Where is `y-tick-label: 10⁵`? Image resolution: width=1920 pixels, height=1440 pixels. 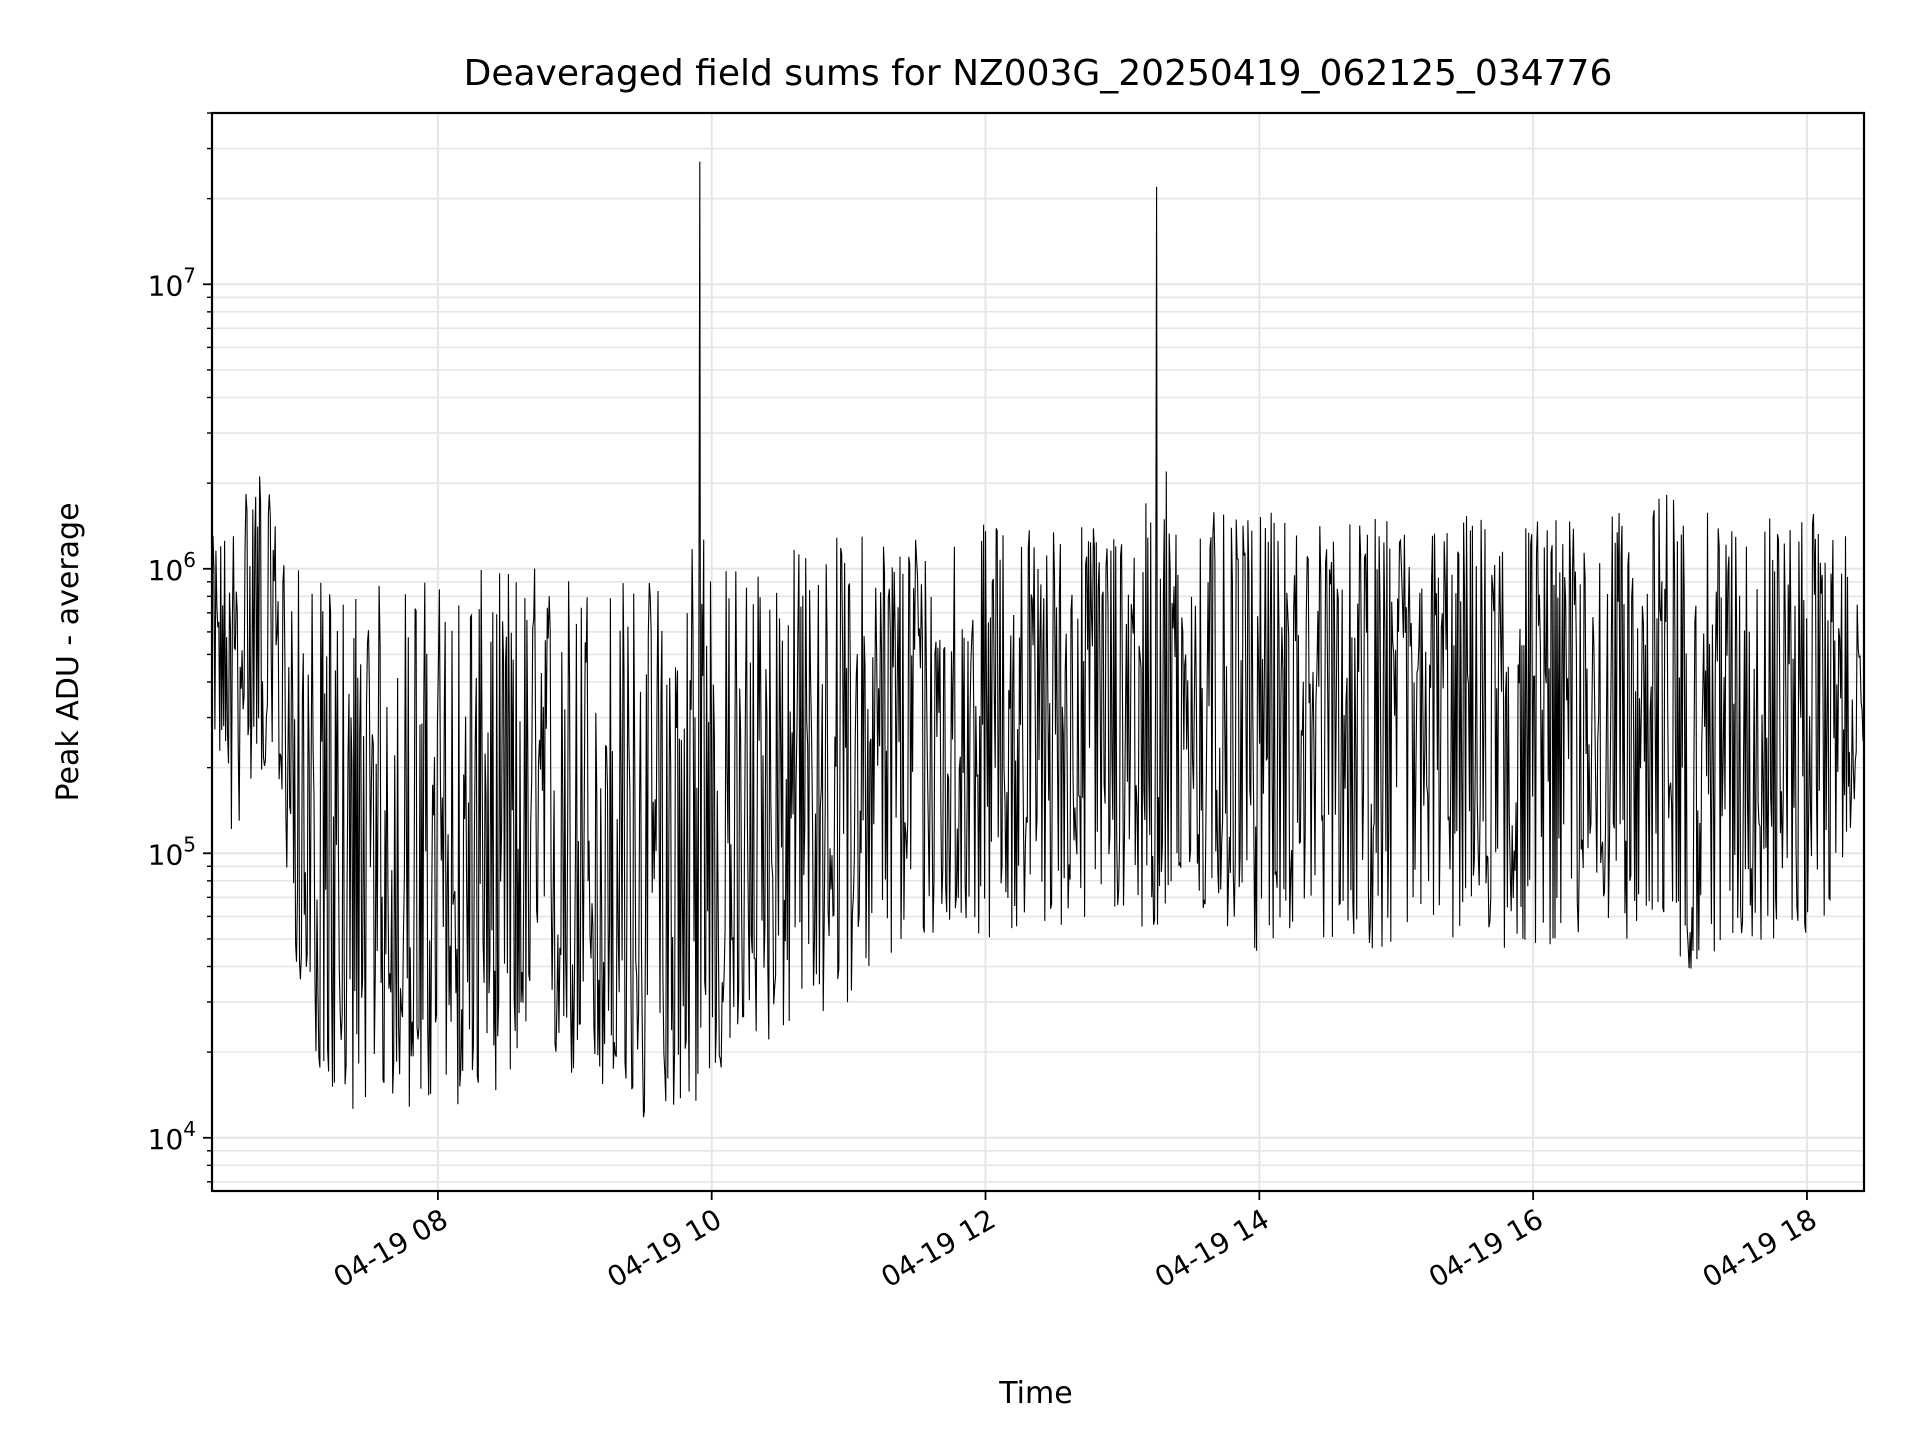
y-tick-label: 10⁵ is located at coordinates (172, 851).